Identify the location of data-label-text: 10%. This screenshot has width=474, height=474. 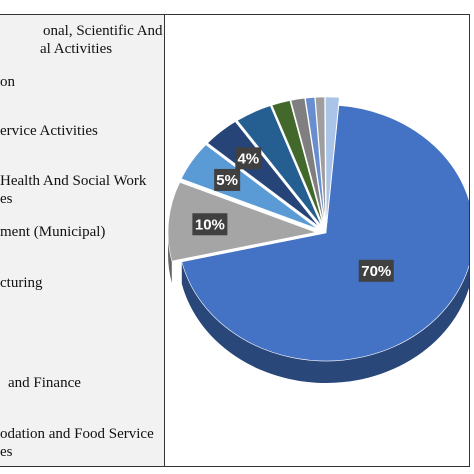
(210, 224).